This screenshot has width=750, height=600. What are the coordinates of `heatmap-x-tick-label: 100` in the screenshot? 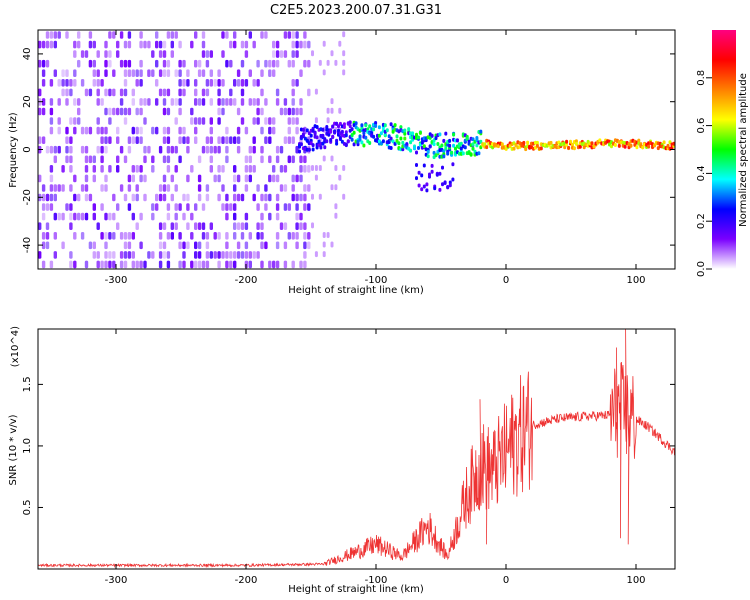 It's located at (635, 280).